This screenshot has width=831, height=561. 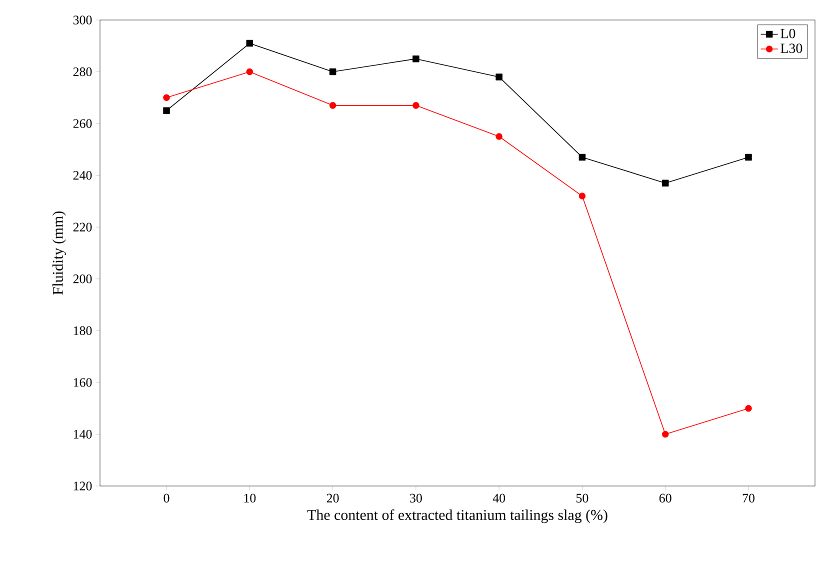 What do you see at coordinates (457, 516) in the screenshot?
I see `x-axis-title: The content of extracted titanium tailings slag (%)` at bounding box center [457, 516].